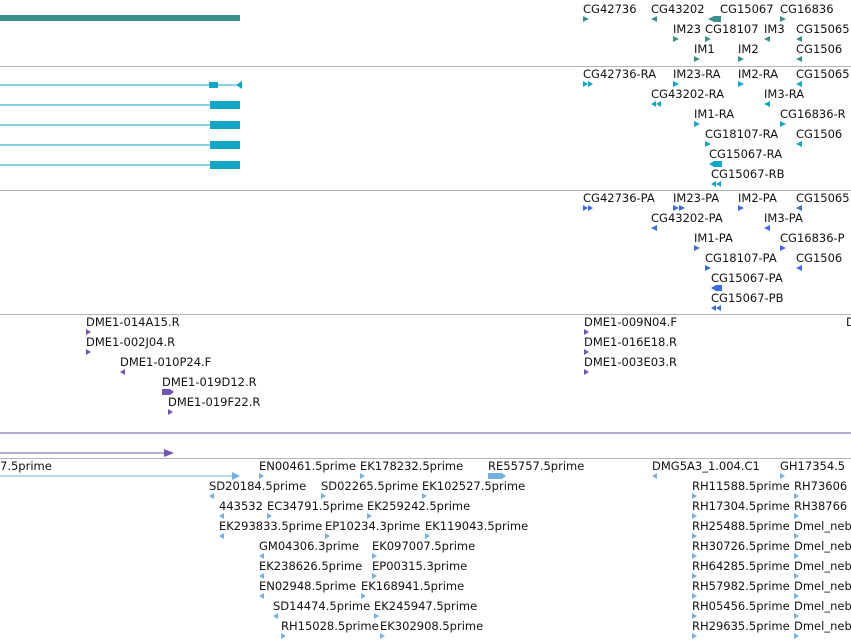  What do you see at coordinates (747, 9) in the screenshot?
I see `gene-feature: CG15067` at bounding box center [747, 9].